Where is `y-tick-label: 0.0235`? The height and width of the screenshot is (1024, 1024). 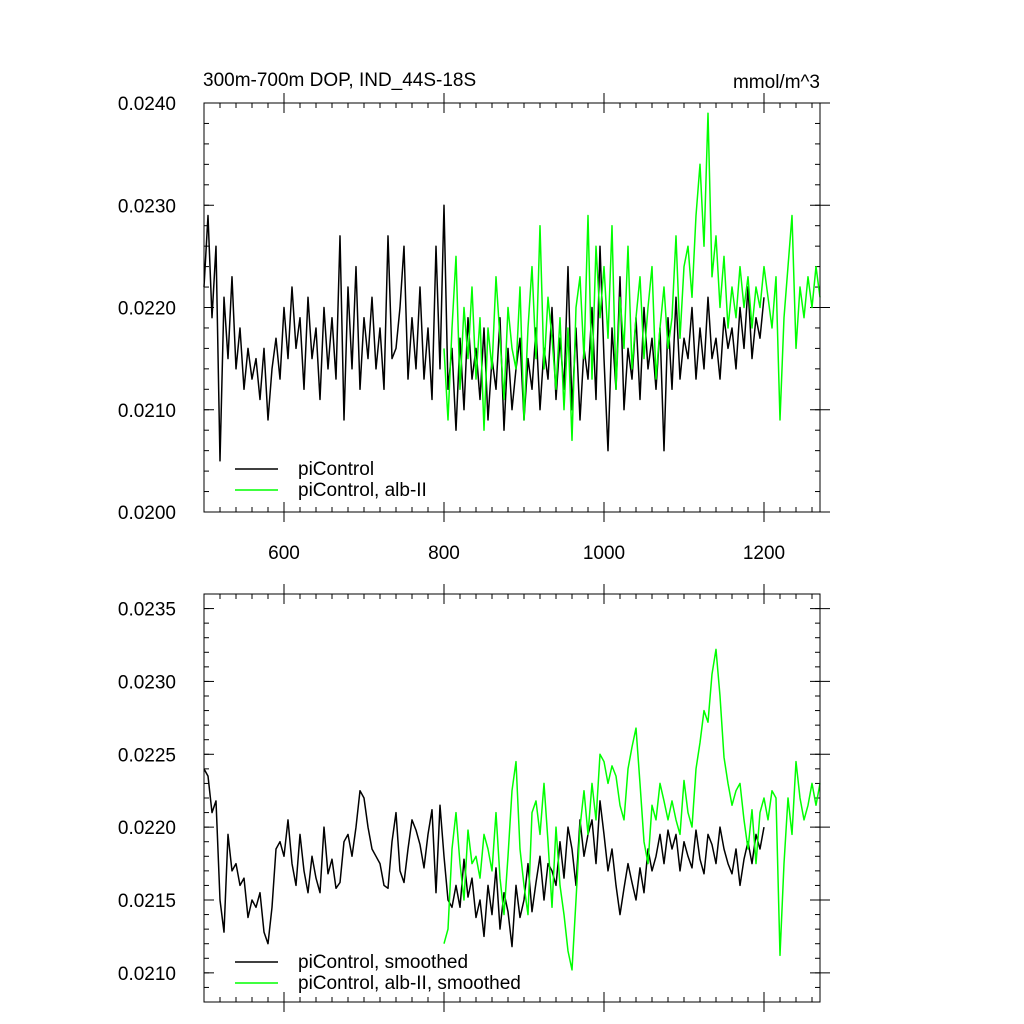 y-tick-label: 0.0235 is located at coordinates (147, 610).